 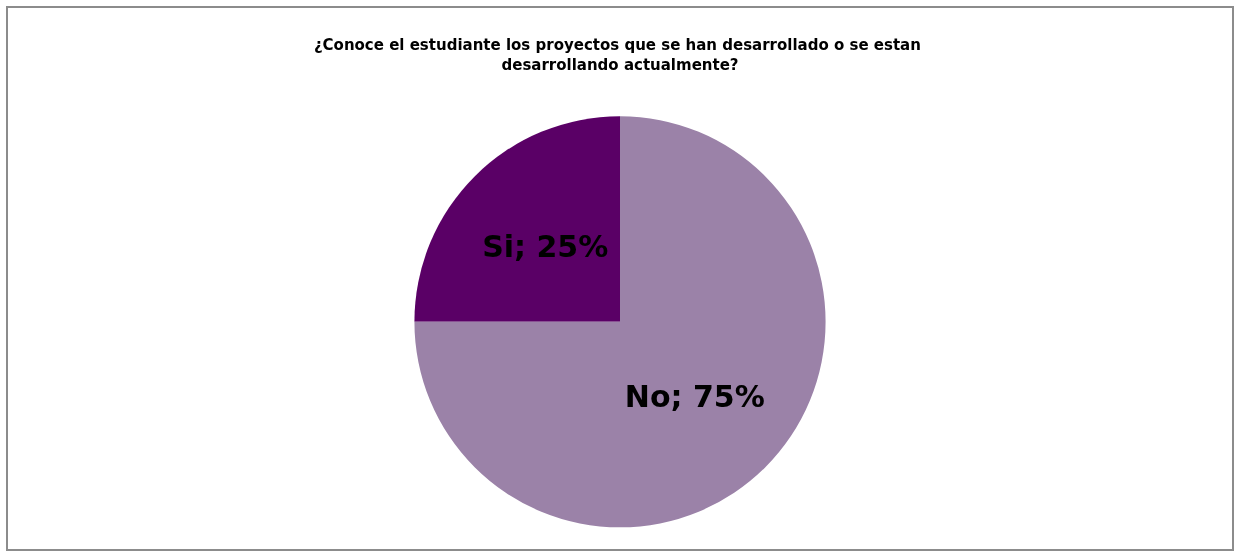 What do you see at coordinates (694, 397) in the screenshot?
I see `slice-label: No; 75%` at bounding box center [694, 397].